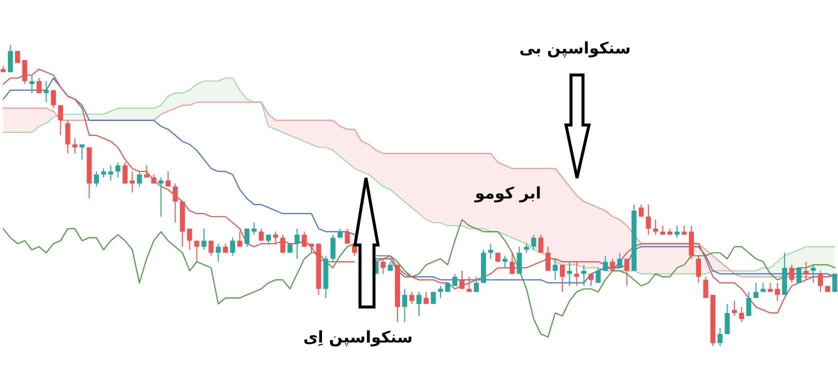  I want to click on annotation: ابر کومو, so click(508, 193).